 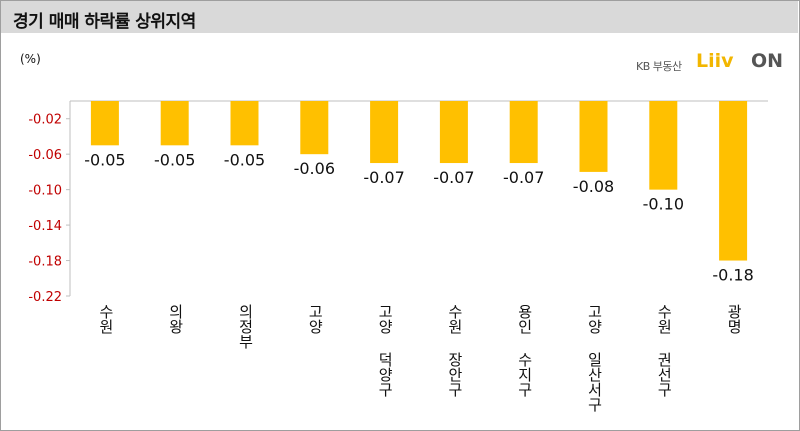 What do you see at coordinates (593, 186) in the screenshot?
I see `data-label: -0.08` at bounding box center [593, 186].